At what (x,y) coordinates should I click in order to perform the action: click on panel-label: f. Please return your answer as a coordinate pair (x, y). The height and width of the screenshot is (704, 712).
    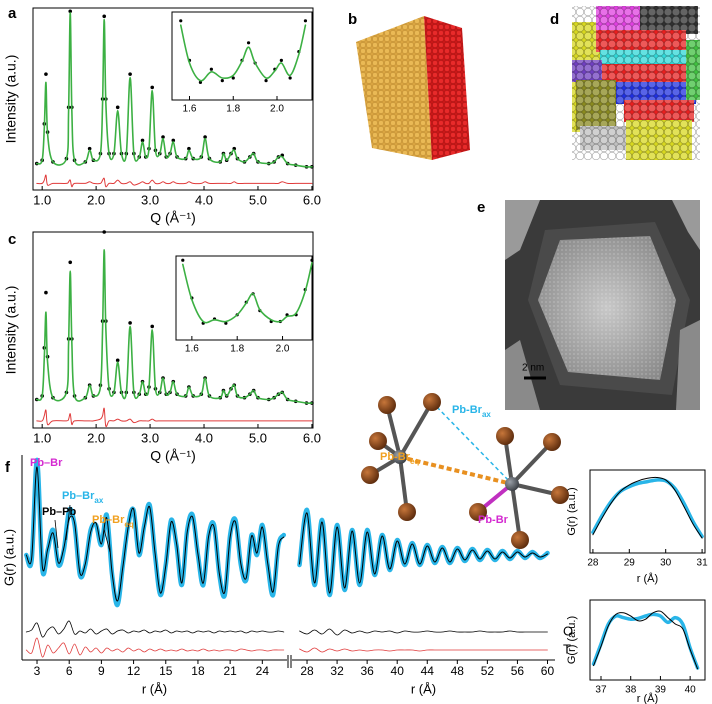
    Looking at the image, I should click on (8, 467).